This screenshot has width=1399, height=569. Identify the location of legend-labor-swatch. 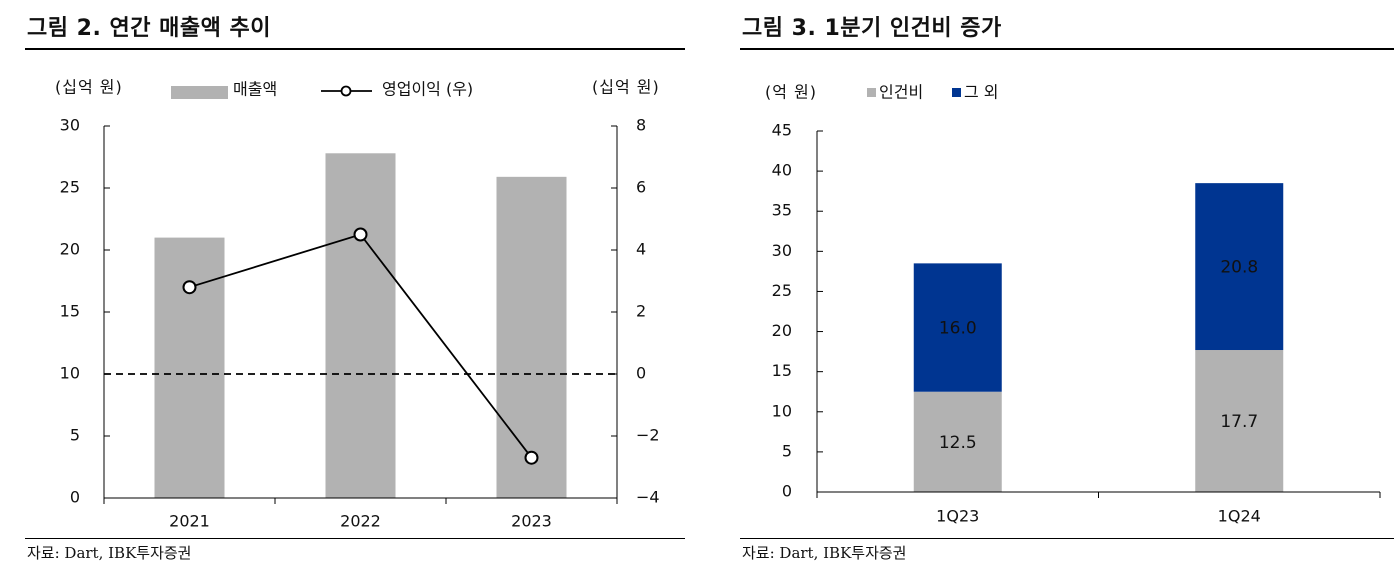
(871, 92).